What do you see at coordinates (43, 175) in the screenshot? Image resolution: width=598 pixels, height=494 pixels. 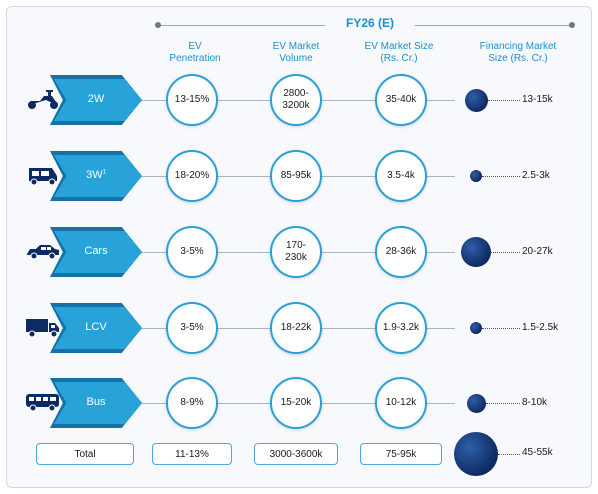 I see `auto-rickshaw-icon` at bounding box center [43, 175].